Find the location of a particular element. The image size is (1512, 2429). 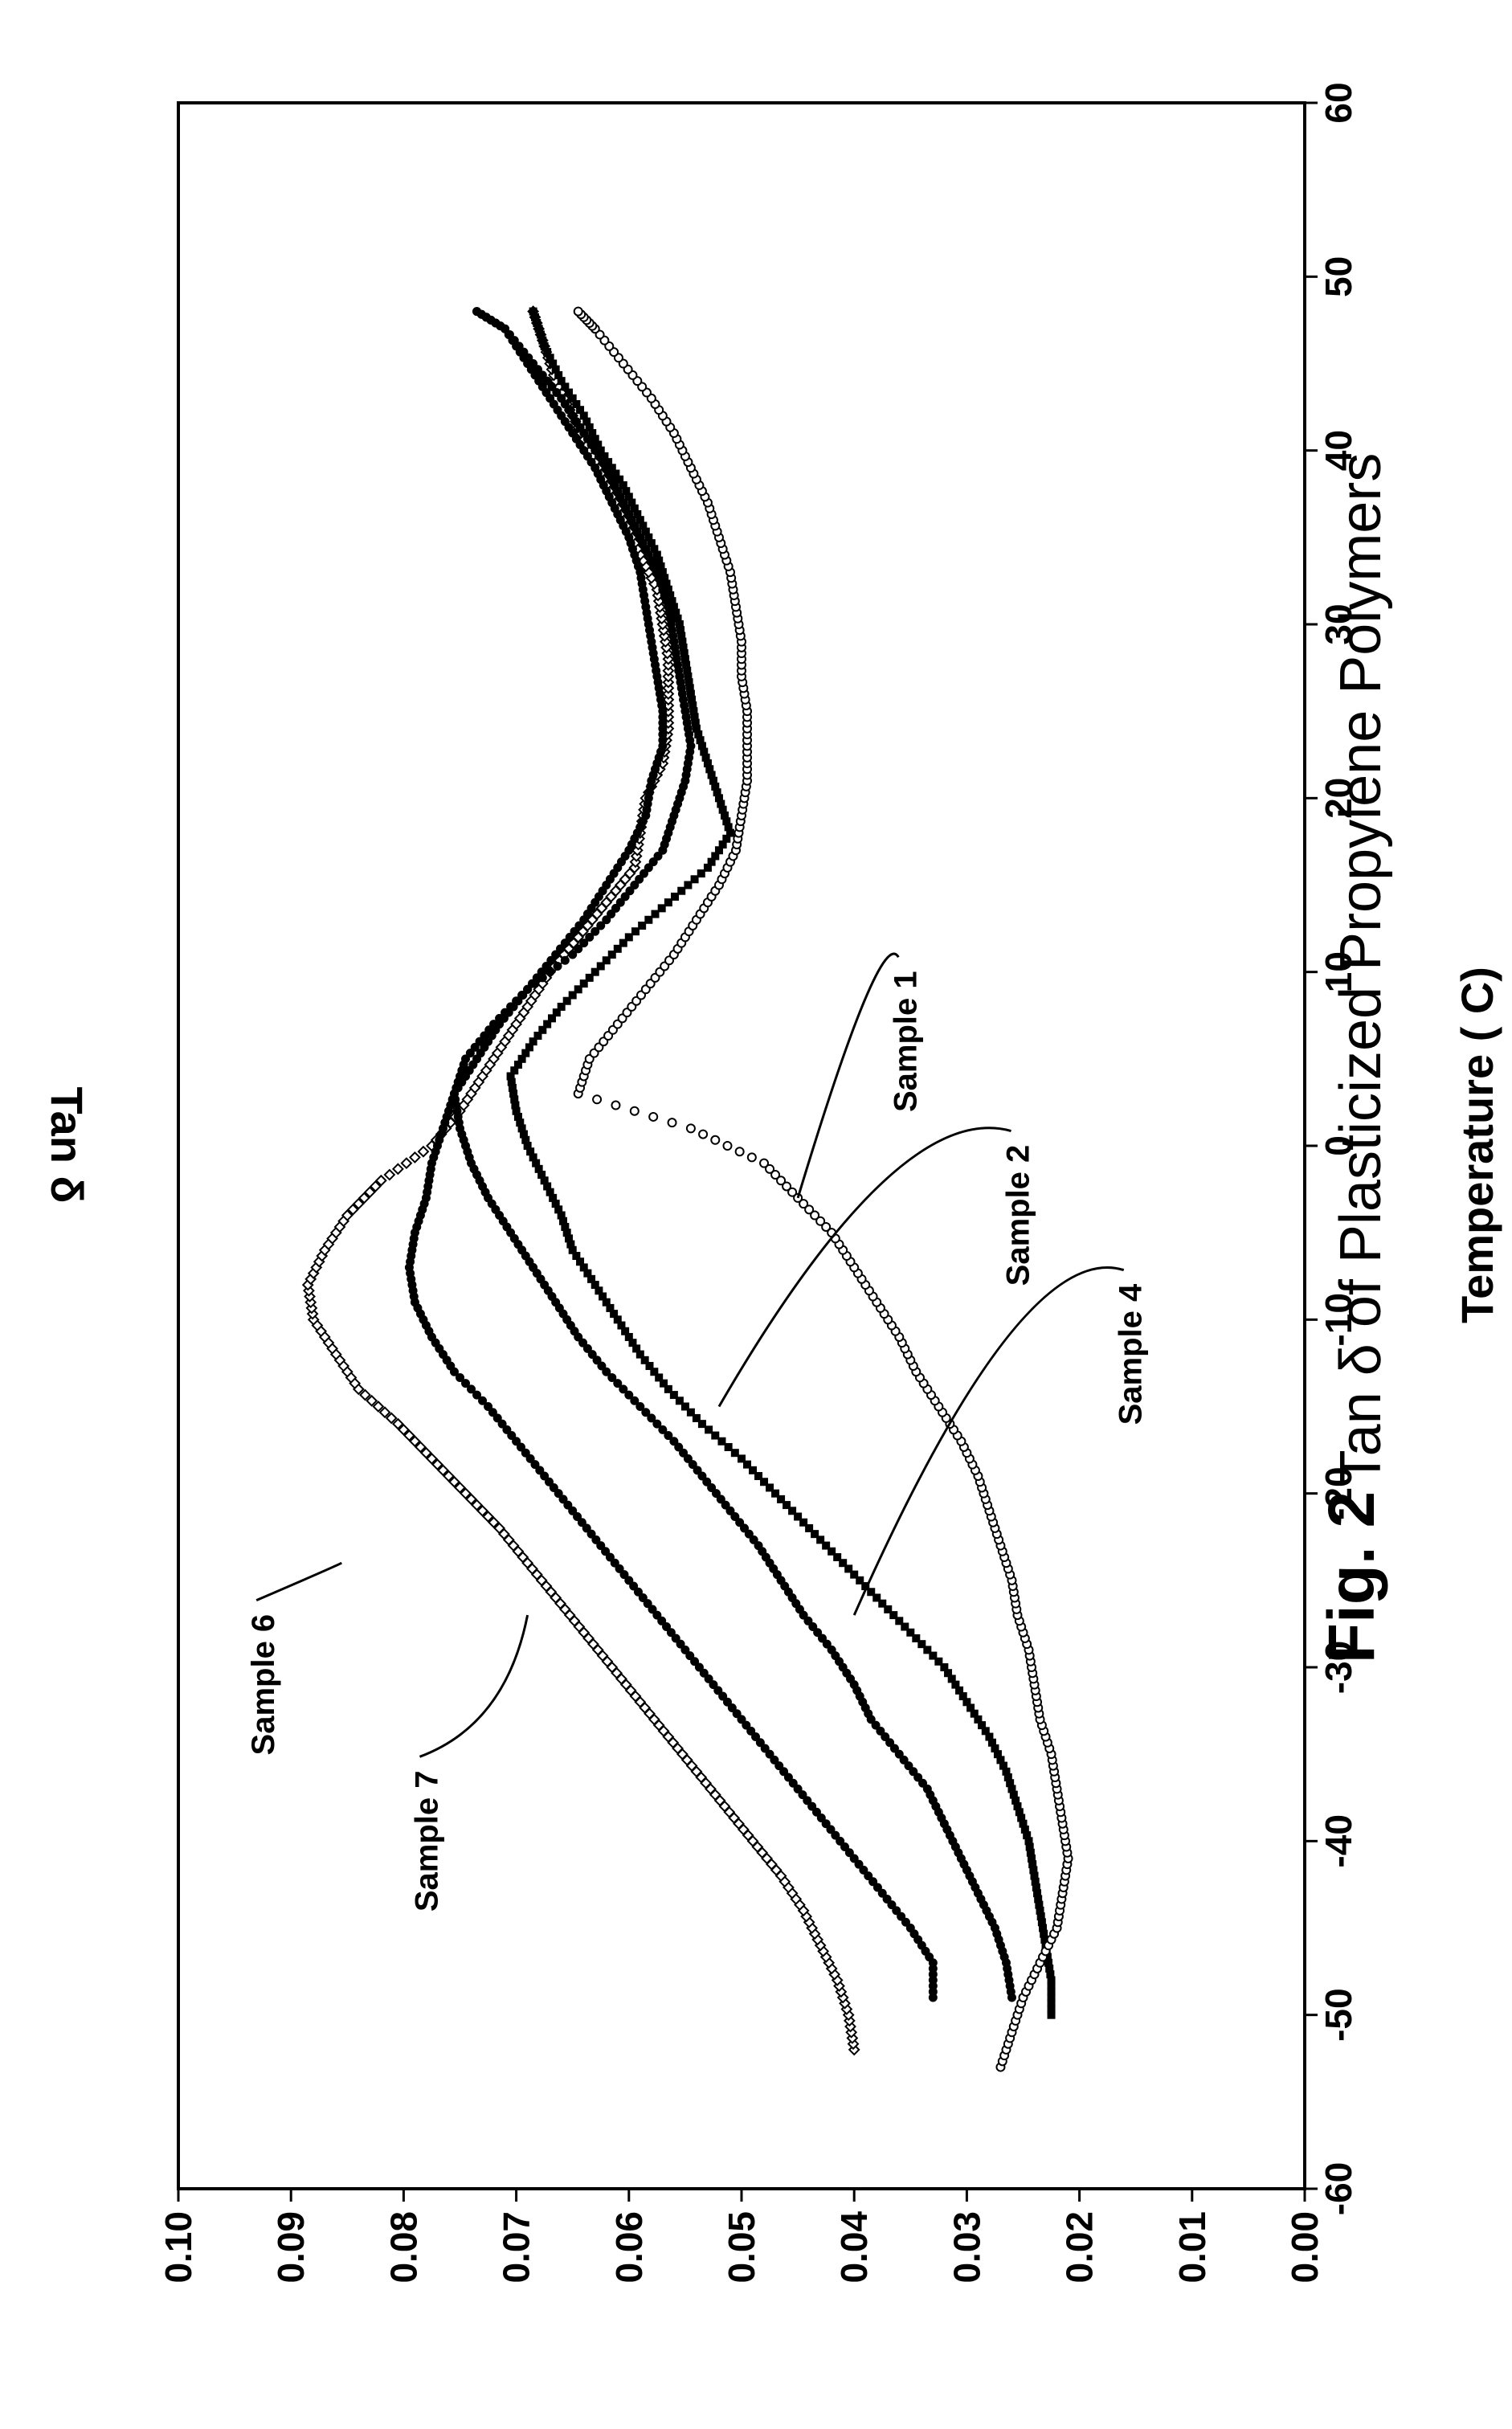

y-axis-title: Tan δ is located at coordinates (67, 1145).